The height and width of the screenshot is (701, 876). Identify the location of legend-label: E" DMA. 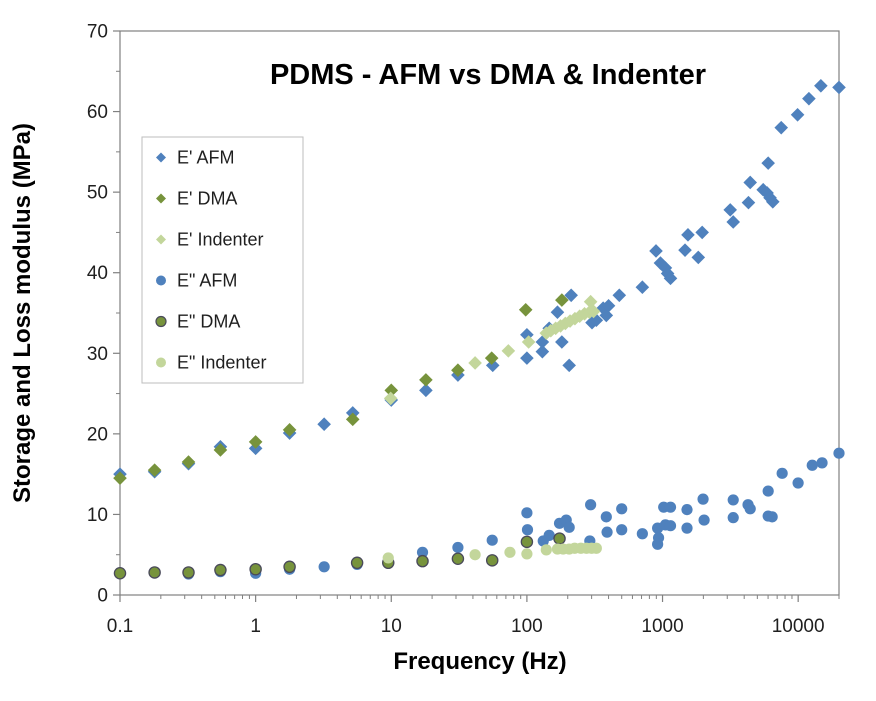
(208, 322).